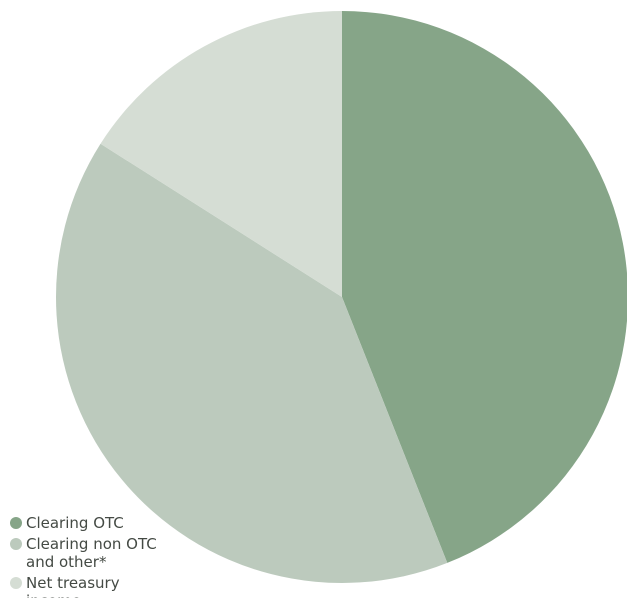 The image size is (627, 598). I want to click on legend-item-clearing-otc: Clearing OTC, so click(88, 523).